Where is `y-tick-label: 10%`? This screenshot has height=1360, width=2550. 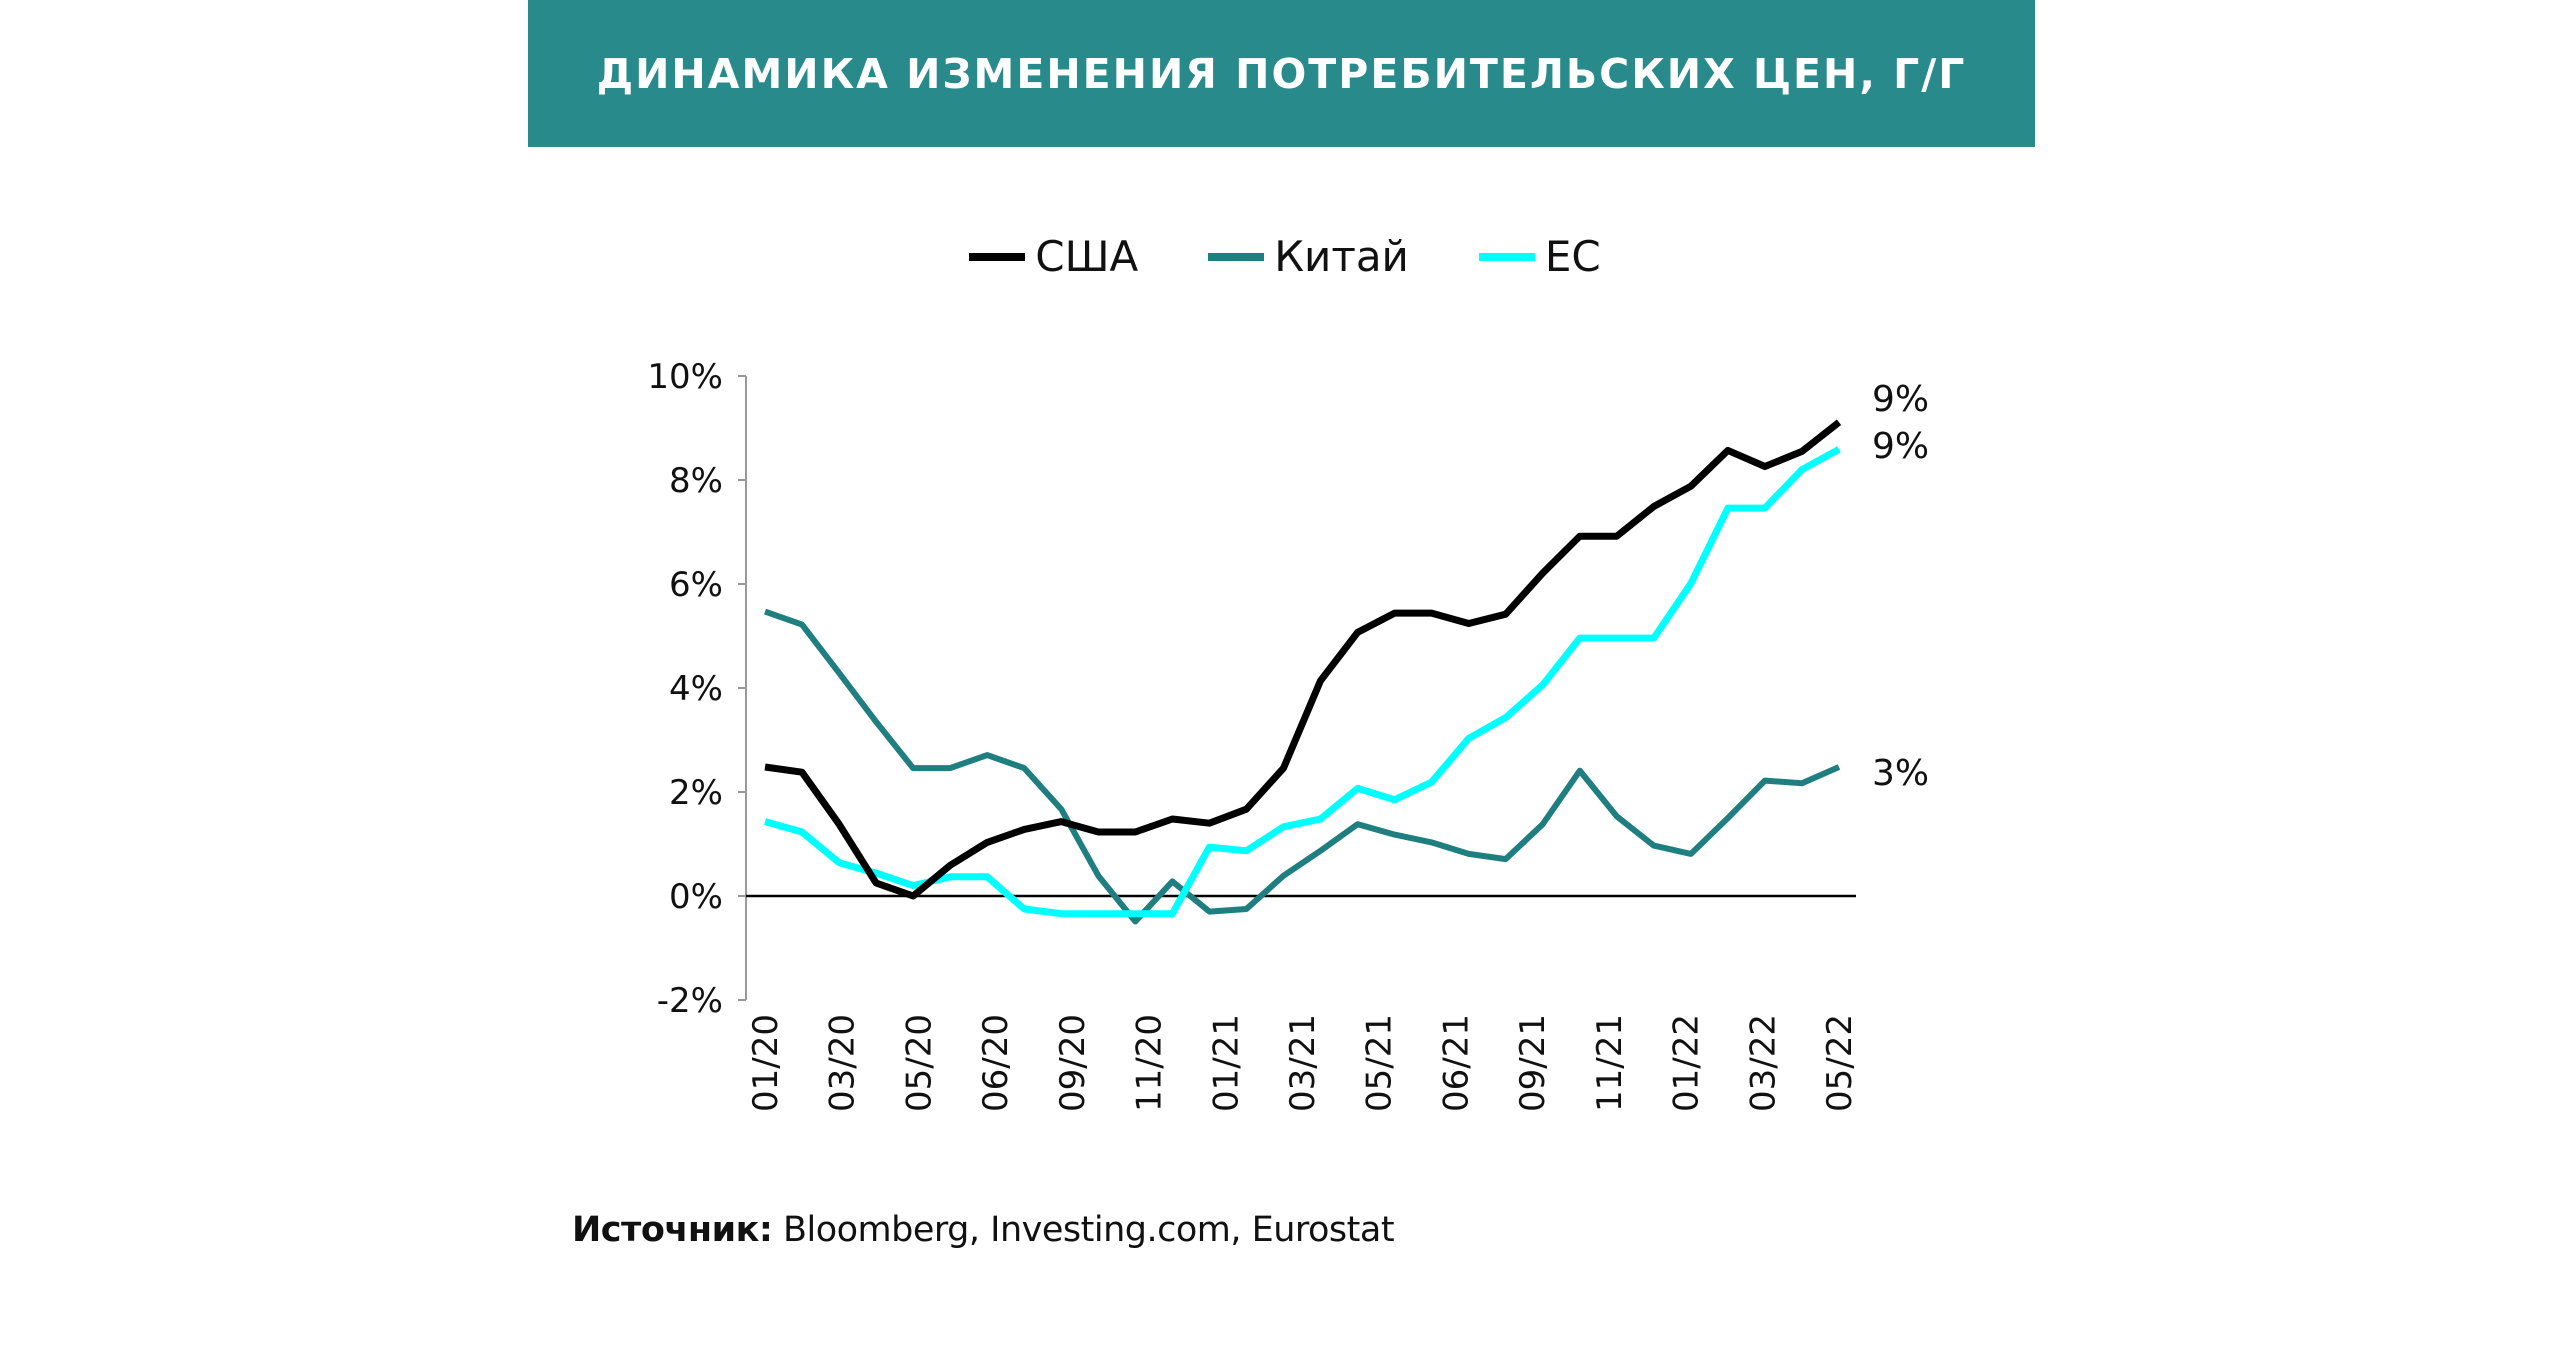
y-tick-label: 10% is located at coordinates (685, 377).